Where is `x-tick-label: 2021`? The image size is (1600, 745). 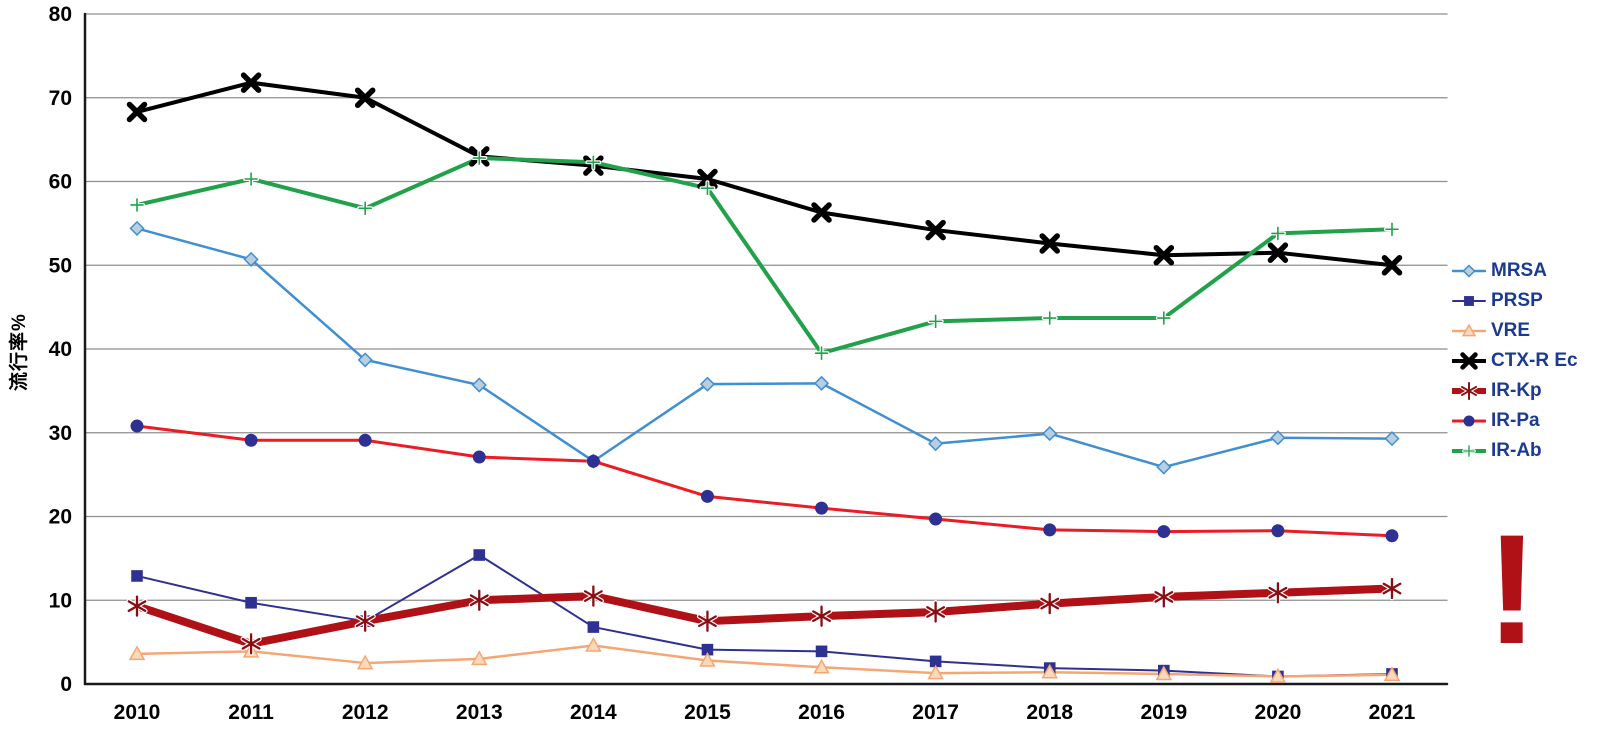 x-tick-label: 2021 is located at coordinates (1392, 712).